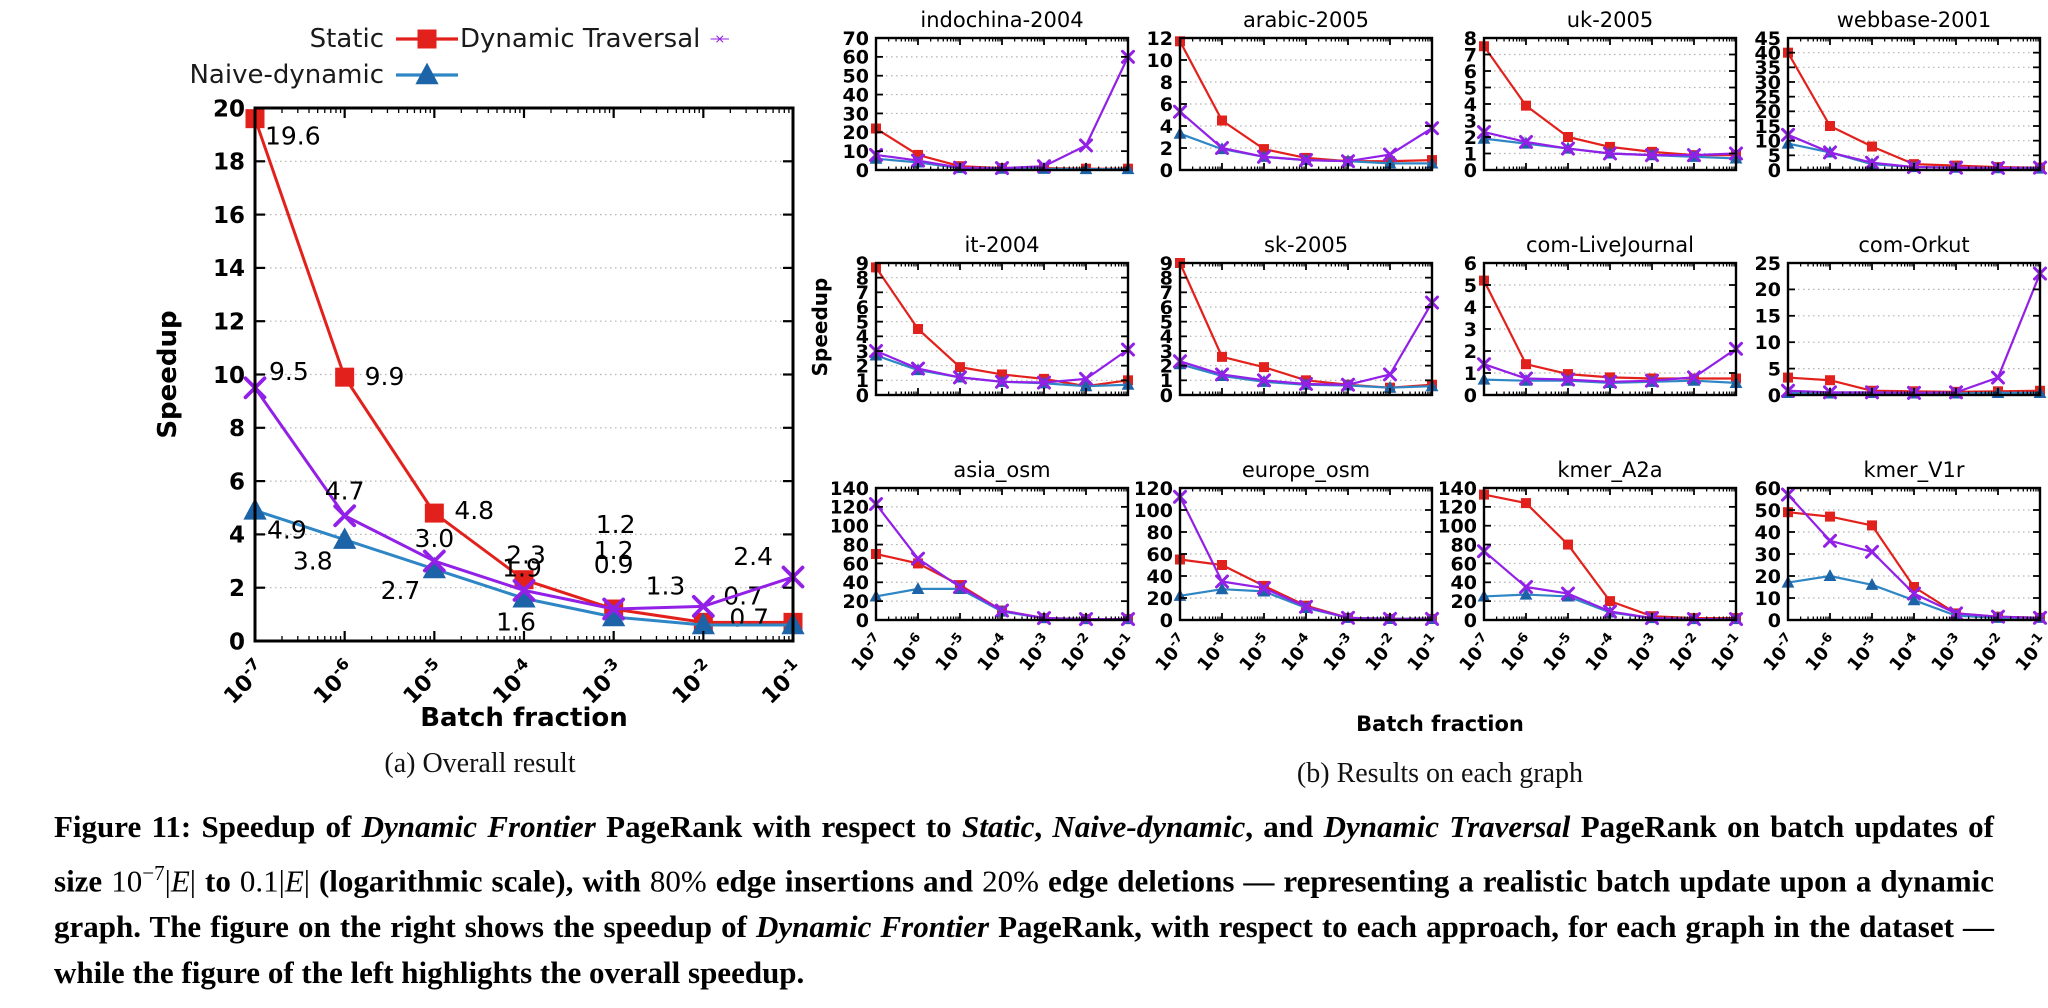 This screenshot has height=1008, width=2048. I want to click on svg-text: arabic-2005, so click(1306, 21).